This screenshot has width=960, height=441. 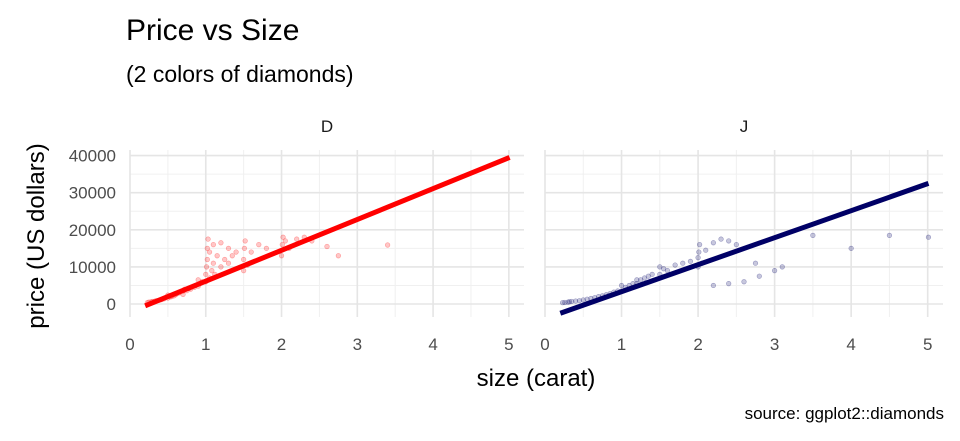 What do you see at coordinates (536, 378) in the screenshot?
I see `x-axis-title: size (carat)` at bounding box center [536, 378].